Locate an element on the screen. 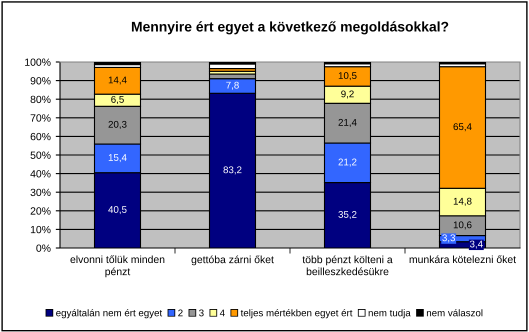  legend-label: nem tudja is located at coordinates (389, 313).